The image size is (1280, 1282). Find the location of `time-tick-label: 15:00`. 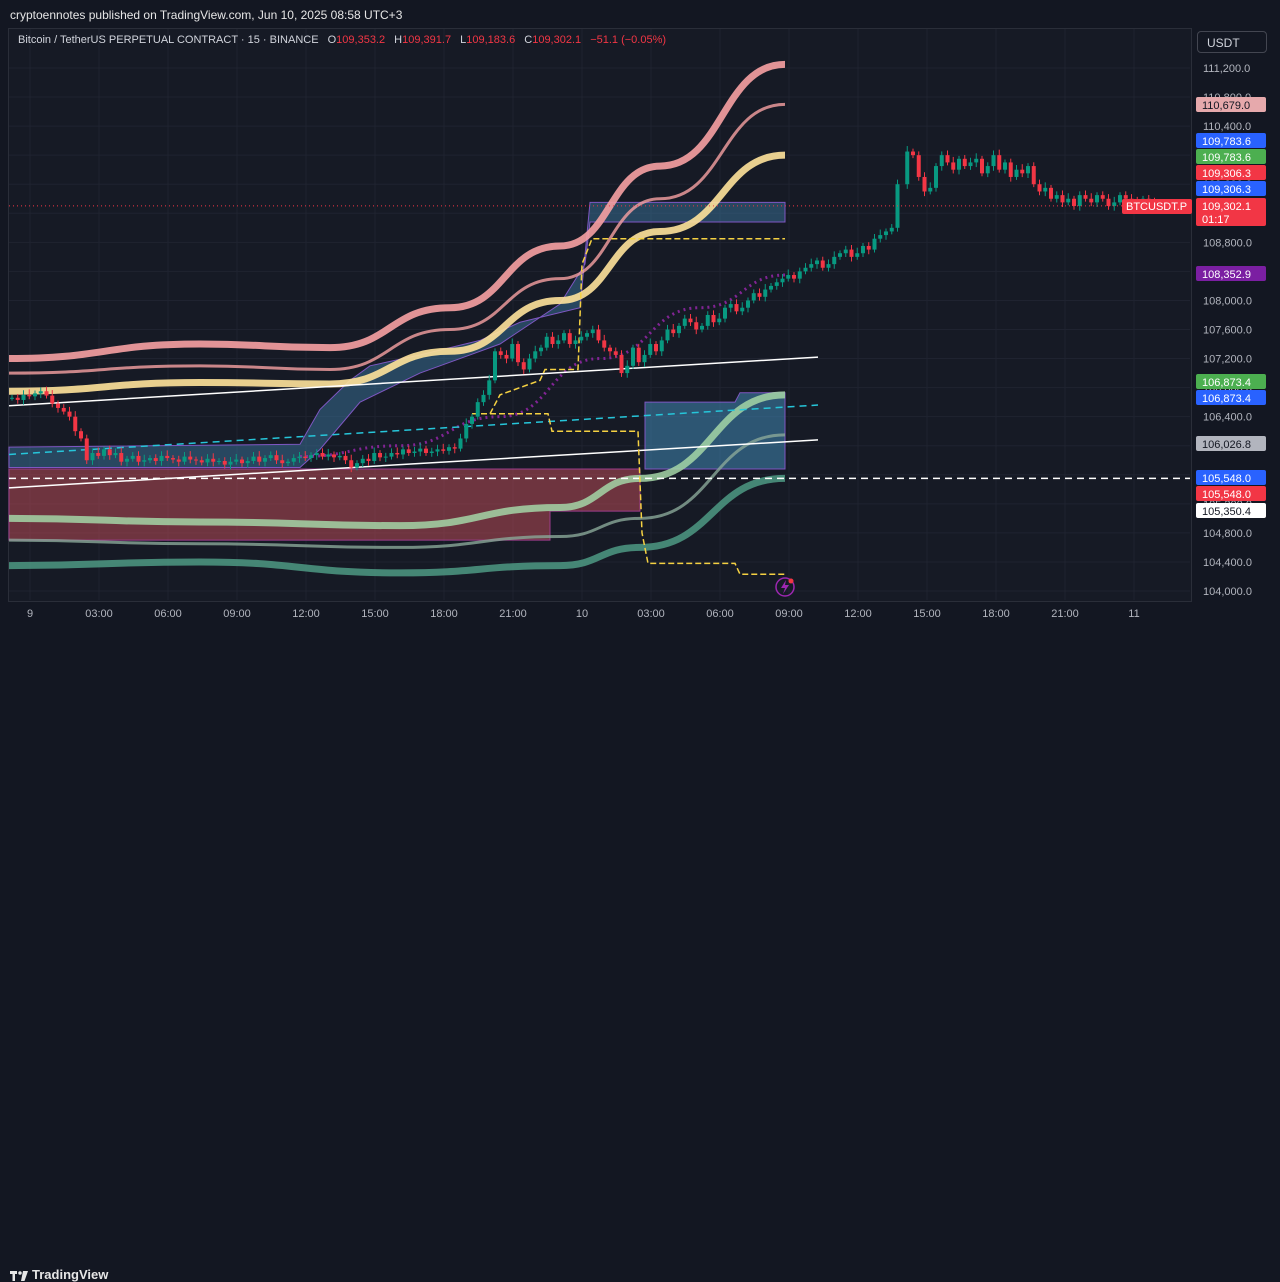

time-tick-label: 15:00 is located at coordinates (927, 614).